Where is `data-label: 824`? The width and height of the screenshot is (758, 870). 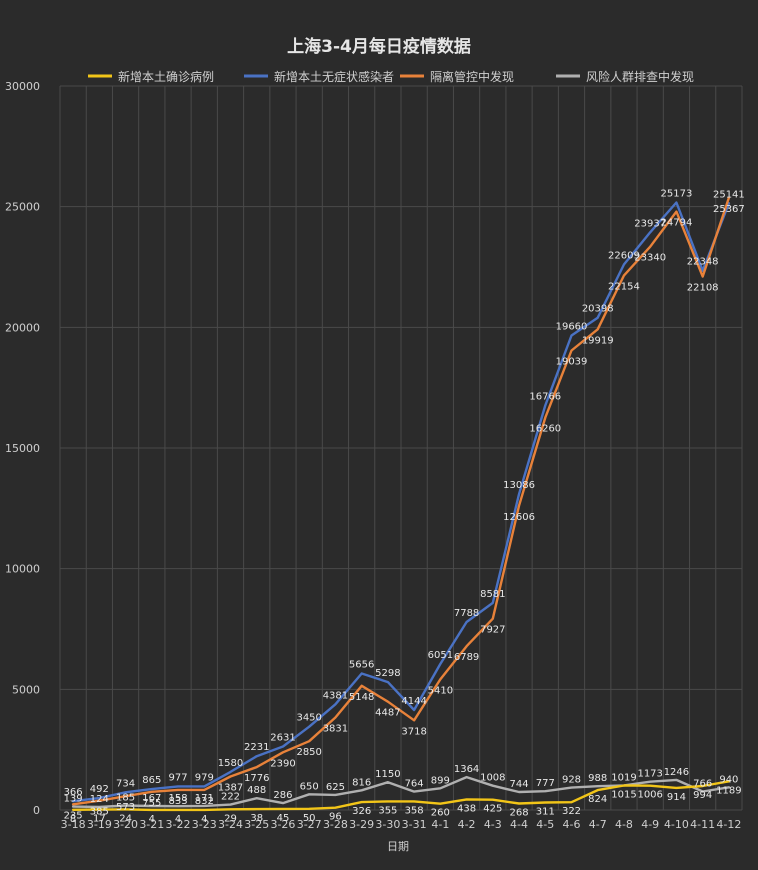
data-label: 824 is located at coordinates (597, 799).